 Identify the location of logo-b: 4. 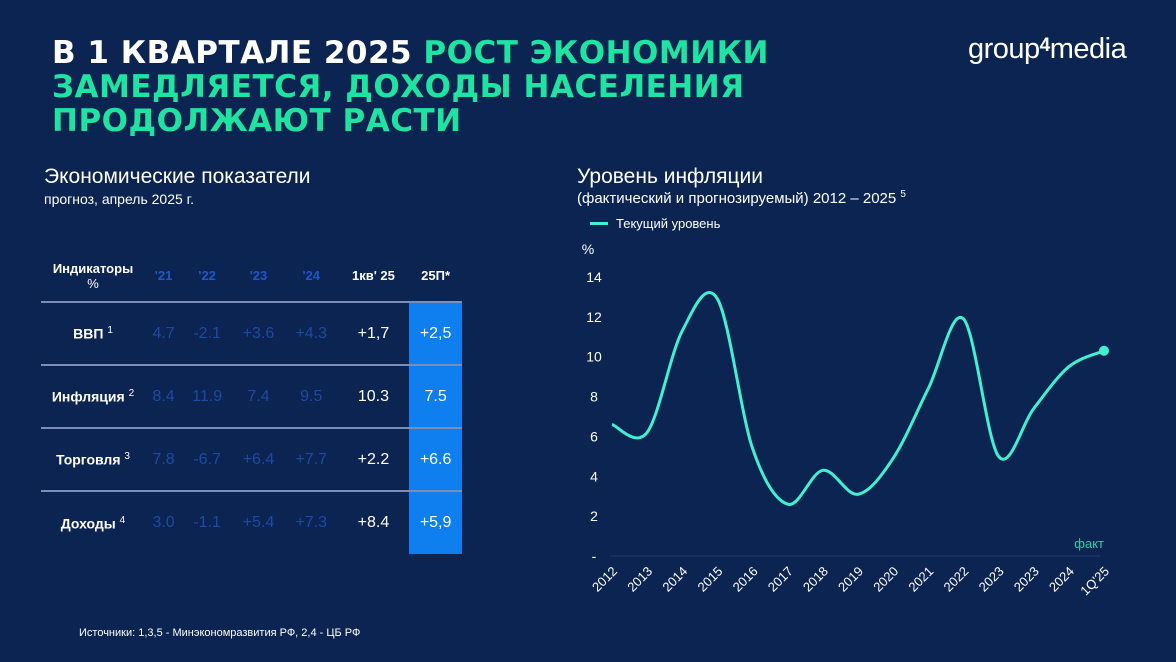
(1045, 45).